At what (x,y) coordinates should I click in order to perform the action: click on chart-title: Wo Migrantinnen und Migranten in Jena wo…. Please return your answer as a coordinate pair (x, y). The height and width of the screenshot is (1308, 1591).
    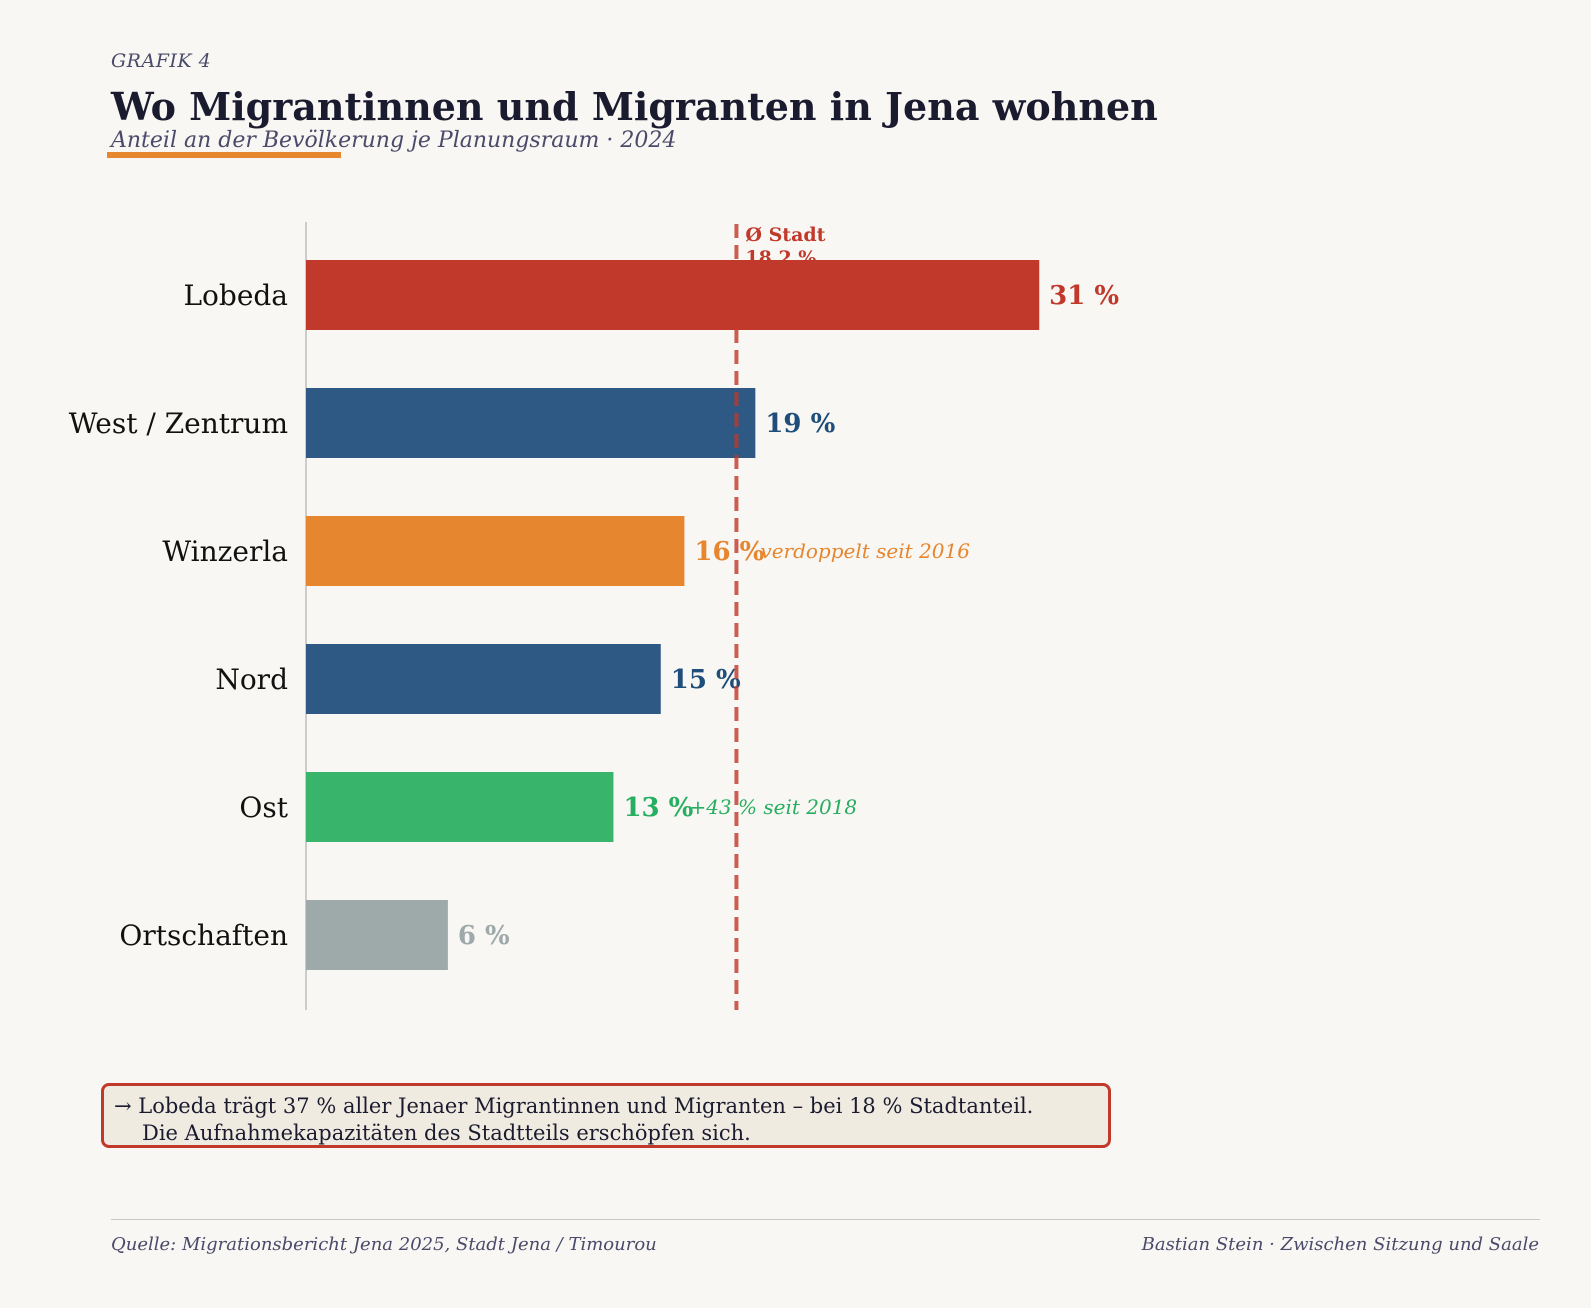
    Looking at the image, I should click on (634, 106).